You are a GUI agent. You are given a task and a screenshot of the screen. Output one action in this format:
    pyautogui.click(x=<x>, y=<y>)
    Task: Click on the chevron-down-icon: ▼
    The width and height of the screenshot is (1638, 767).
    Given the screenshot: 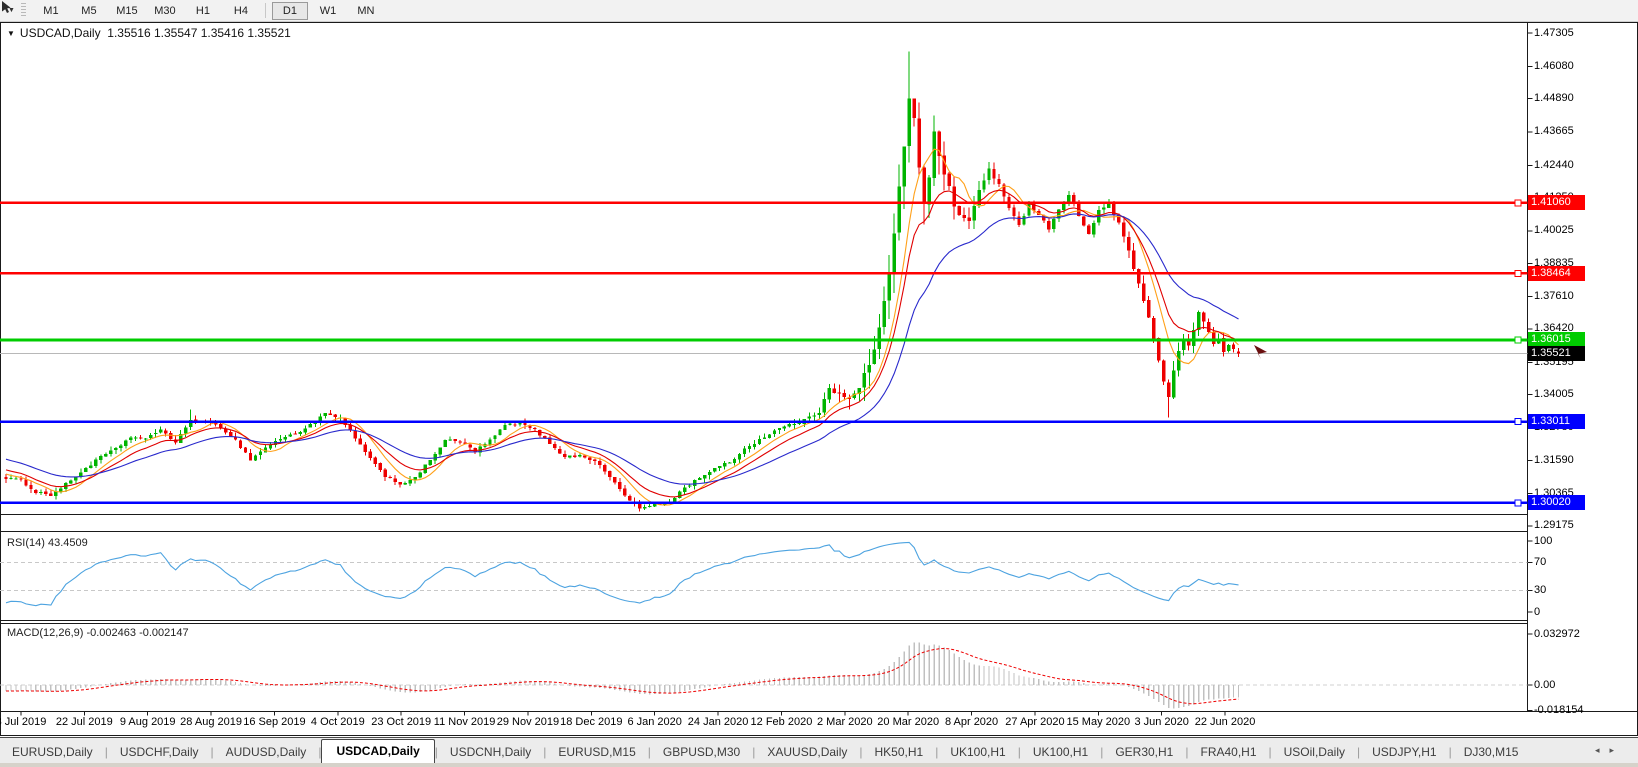 What is the action you would take?
    pyautogui.click(x=11, y=10)
    